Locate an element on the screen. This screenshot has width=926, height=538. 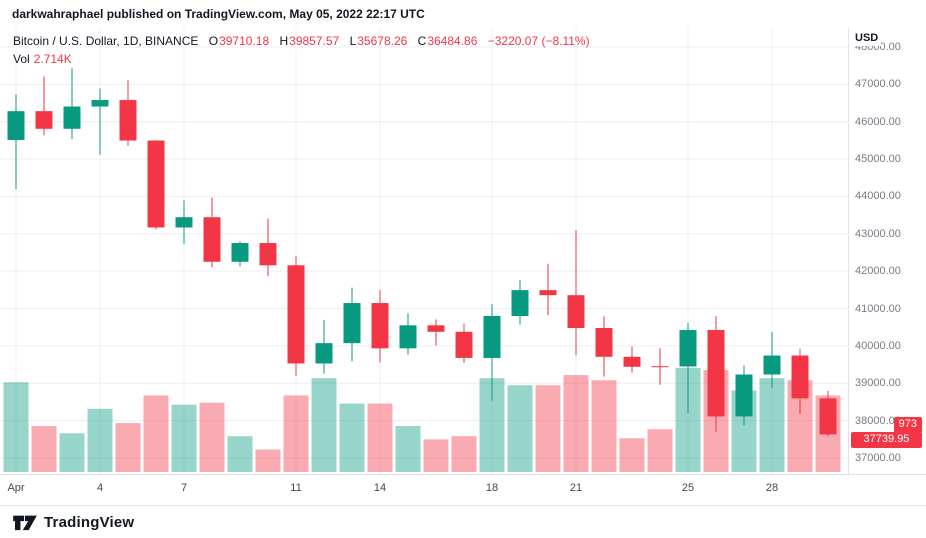
ohlc-close-label: C is located at coordinates (422, 41).